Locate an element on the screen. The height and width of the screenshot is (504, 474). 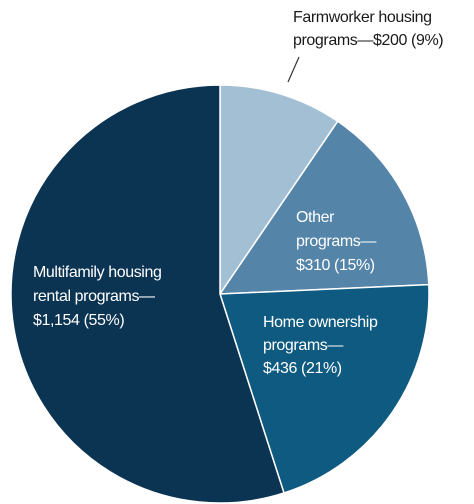
value-label: $436 (21%) is located at coordinates (302, 368).